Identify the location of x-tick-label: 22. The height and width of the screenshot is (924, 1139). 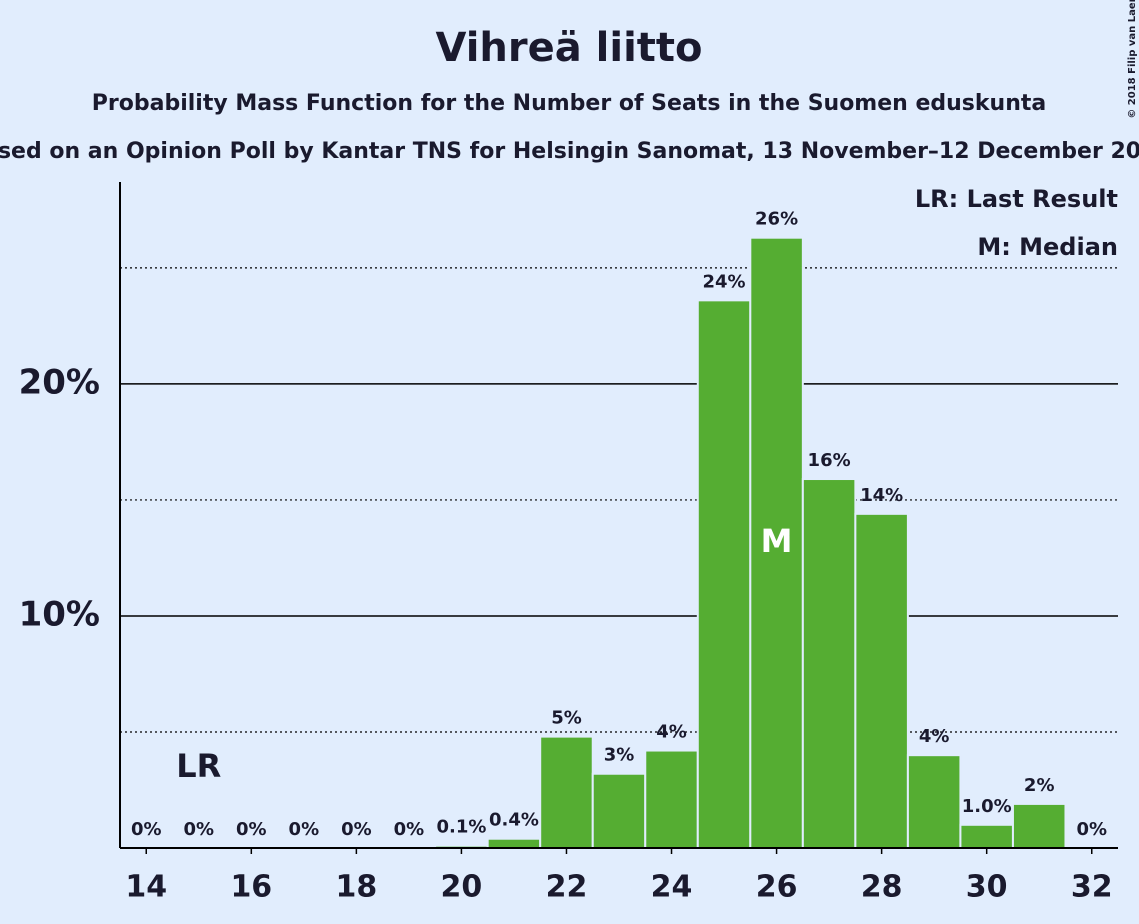
(567, 887).